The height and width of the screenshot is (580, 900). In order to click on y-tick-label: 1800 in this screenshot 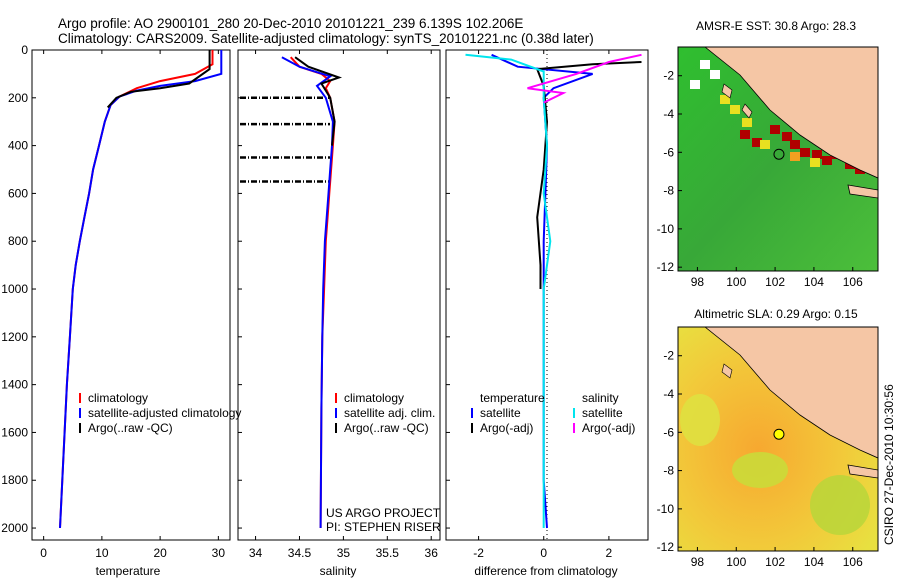, I will do `click(14, 480)`.